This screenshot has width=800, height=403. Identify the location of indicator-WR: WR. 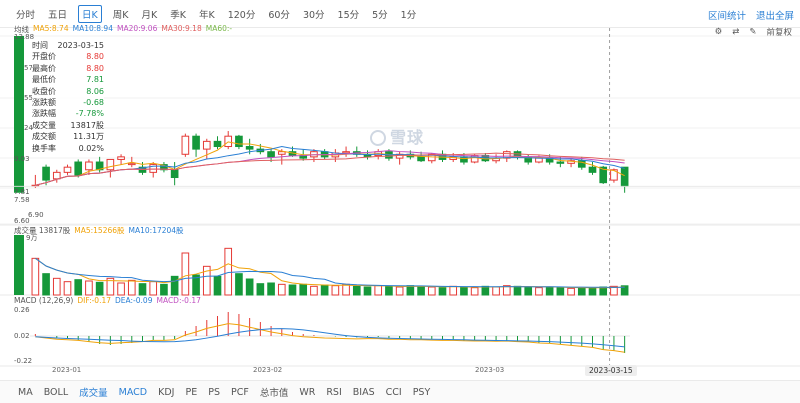
(307, 392).